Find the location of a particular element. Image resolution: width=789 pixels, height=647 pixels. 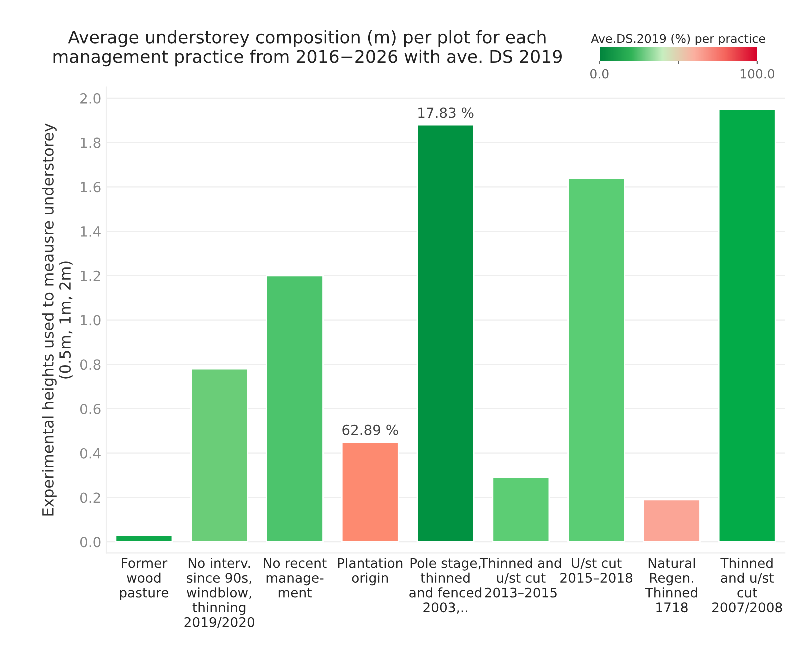

chart-title: Average understorey composition (m) per plot for each management practice from 2016−2026 with ave. DS 2019 is located at coordinates (308, 48).